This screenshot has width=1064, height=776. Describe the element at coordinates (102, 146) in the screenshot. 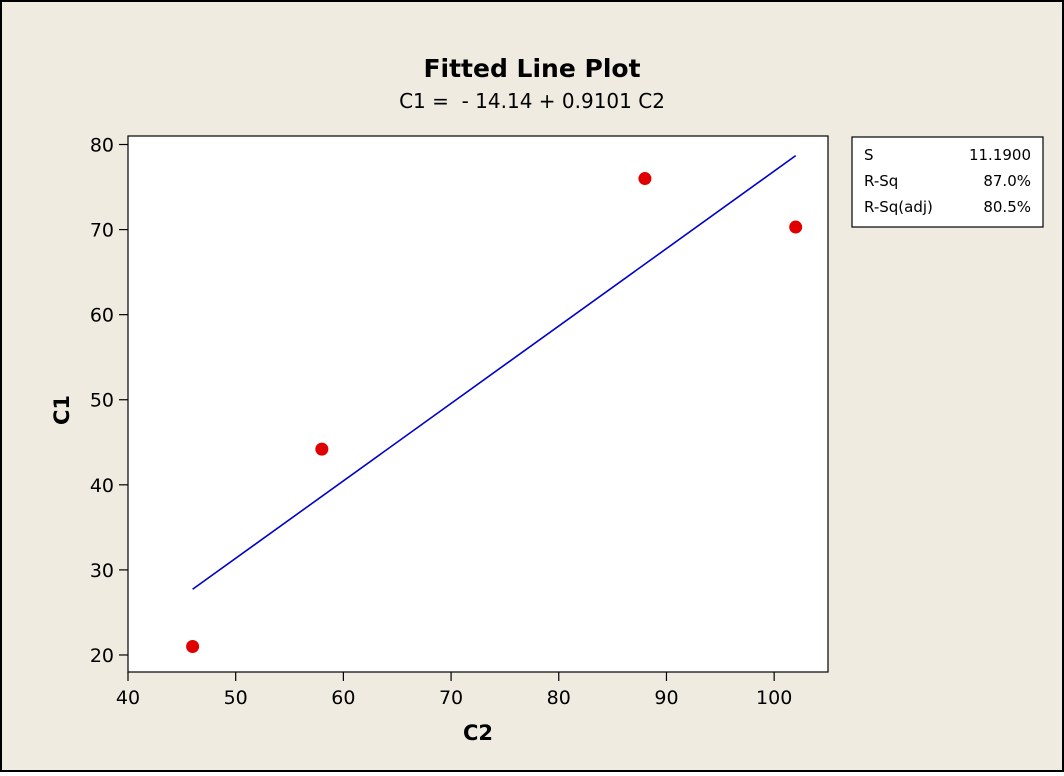

I see `y-tick-label: 80` at that location.